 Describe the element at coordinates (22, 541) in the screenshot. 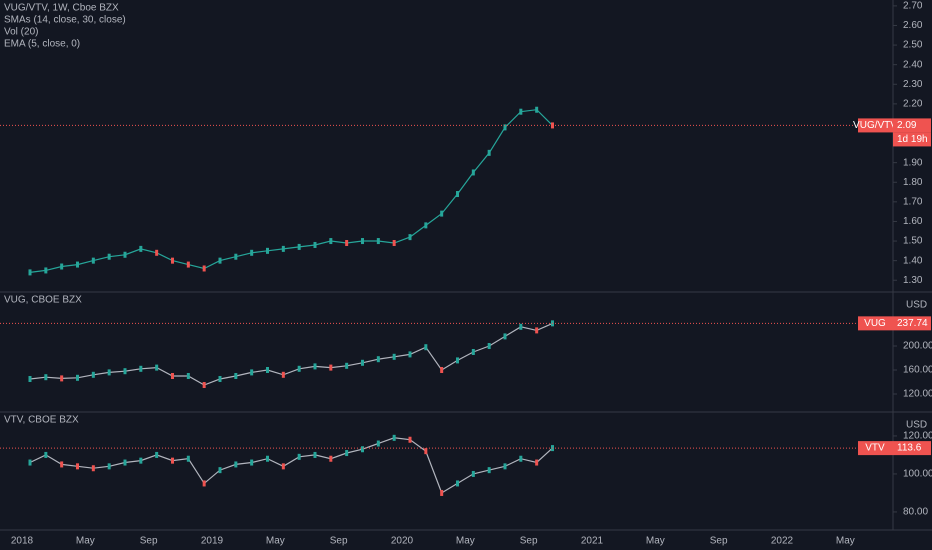

I see `time-label: 2018` at that location.